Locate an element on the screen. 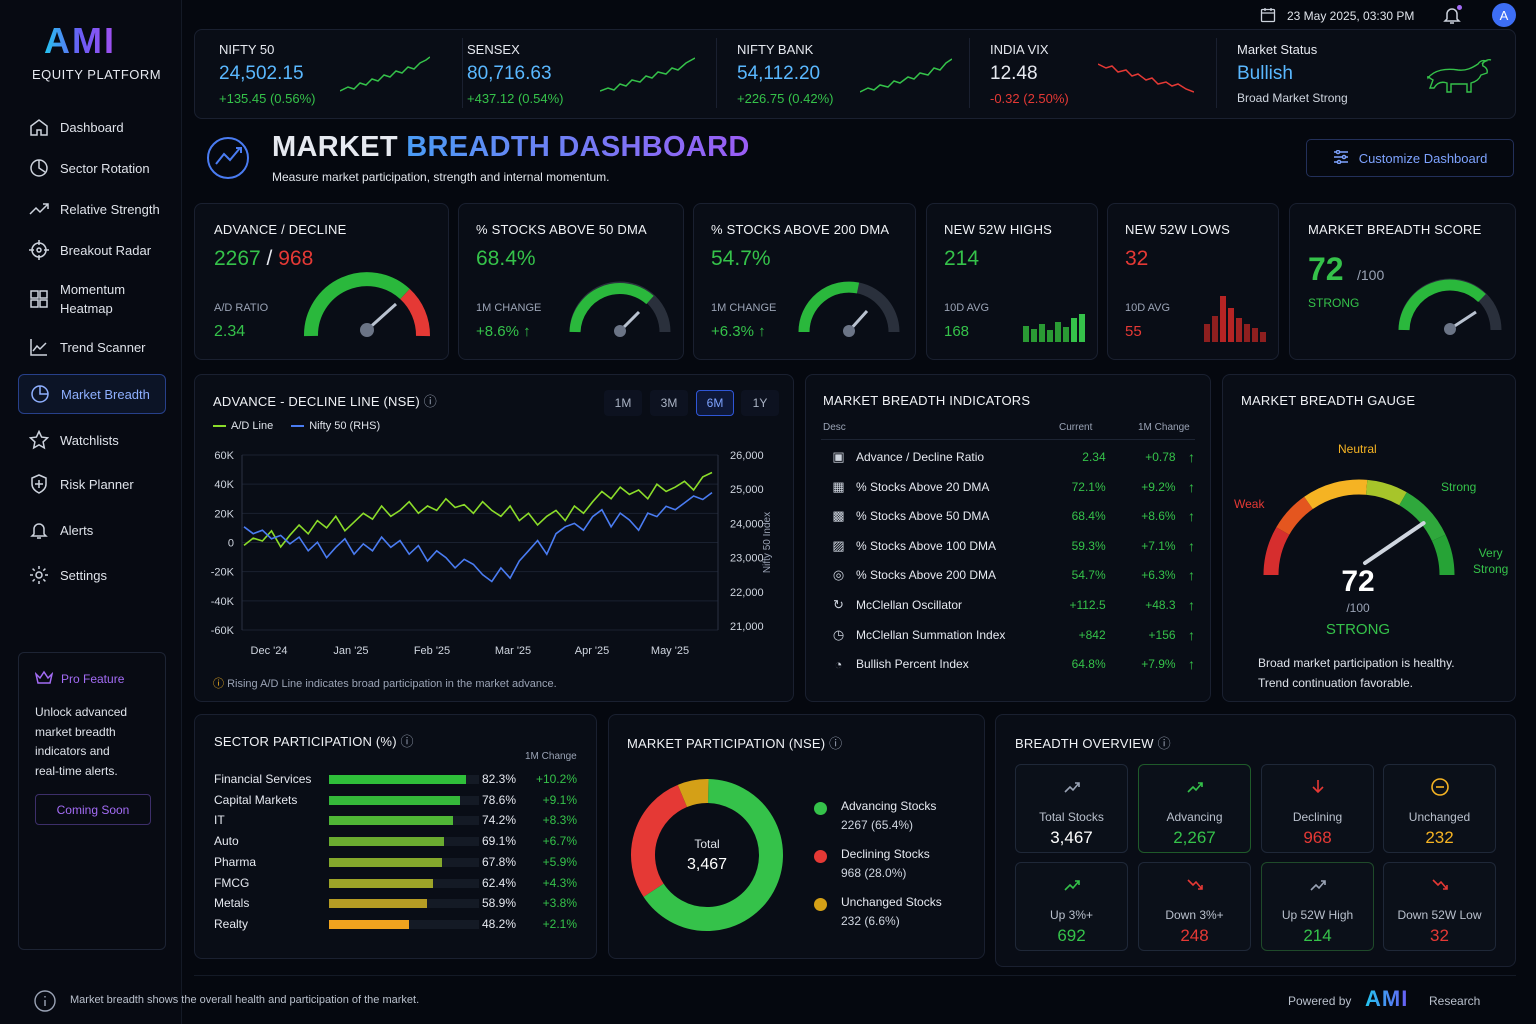 This screenshot has height=1024, width=1536. indicator-row: ▦ % Stocks Above 20 DMA 72.1% +9.2% ↑ is located at coordinates (1008, 487).